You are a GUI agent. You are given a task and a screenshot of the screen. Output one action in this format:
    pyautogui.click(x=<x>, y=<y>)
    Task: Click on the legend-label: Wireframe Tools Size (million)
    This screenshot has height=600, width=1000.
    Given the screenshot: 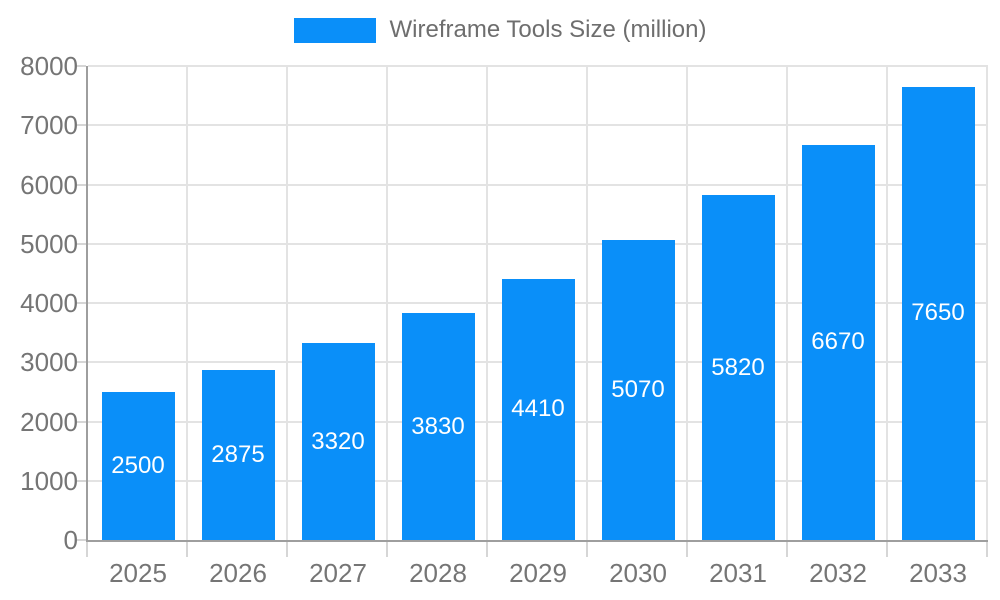 What is the action you would take?
    pyautogui.click(x=548, y=29)
    